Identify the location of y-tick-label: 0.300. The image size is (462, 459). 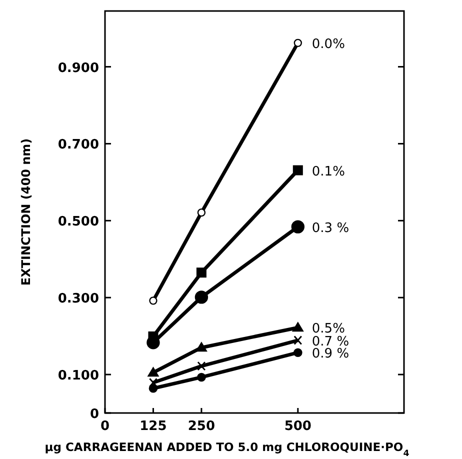
(78, 299).